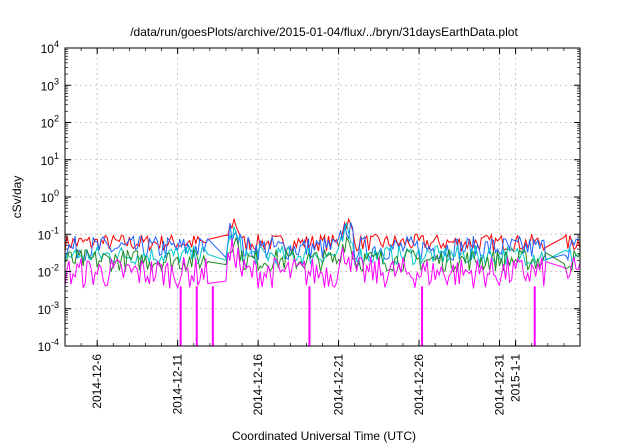 The width and height of the screenshot is (640, 448). Describe the element at coordinates (17, 197) in the screenshot. I see `y-axis-label: cSv/day` at that location.